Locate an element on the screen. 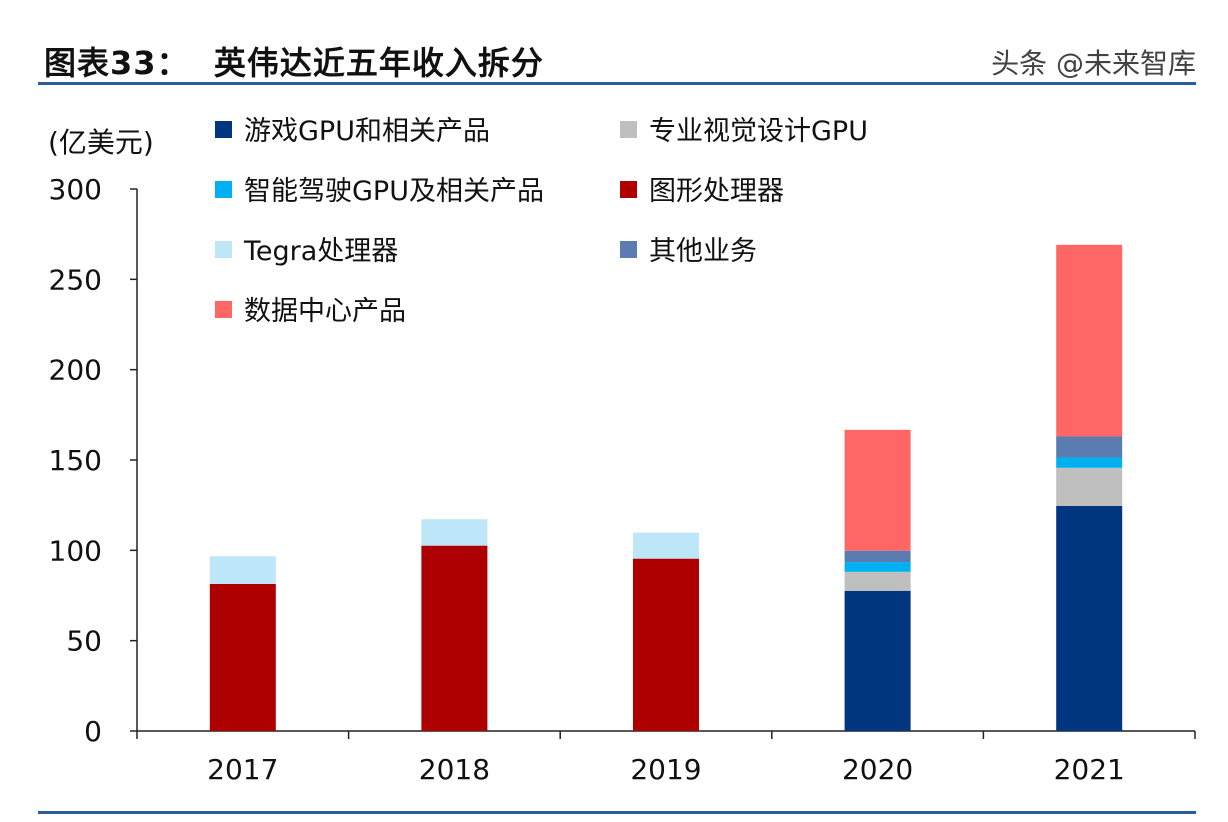  x-tick-label: 2017 is located at coordinates (242, 769).